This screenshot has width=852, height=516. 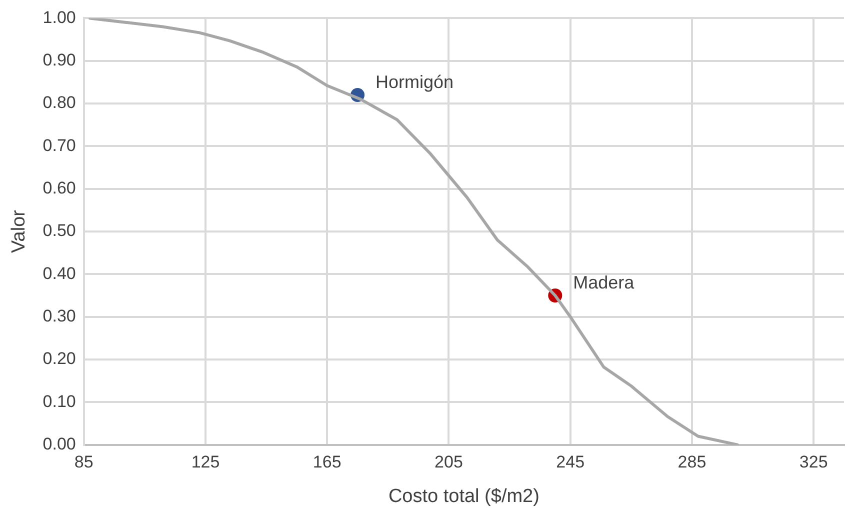 What do you see at coordinates (59, 273) in the screenshot?
I see `y-tick-label: 0.40` at bounding box center [59, 273].